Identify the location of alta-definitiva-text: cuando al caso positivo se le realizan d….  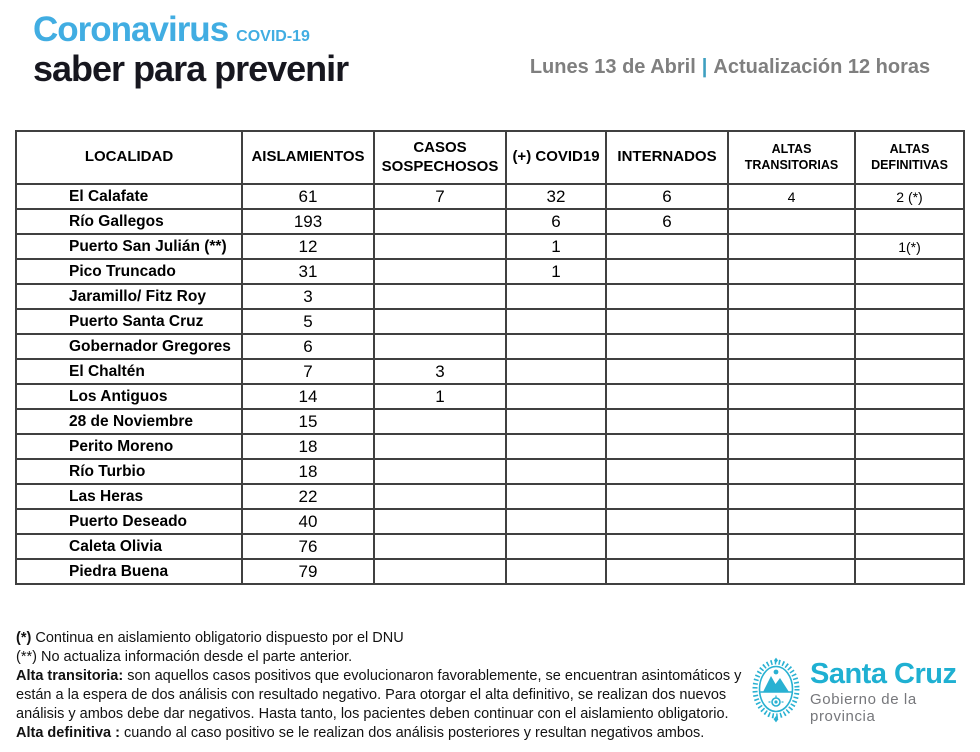
(412, 733).